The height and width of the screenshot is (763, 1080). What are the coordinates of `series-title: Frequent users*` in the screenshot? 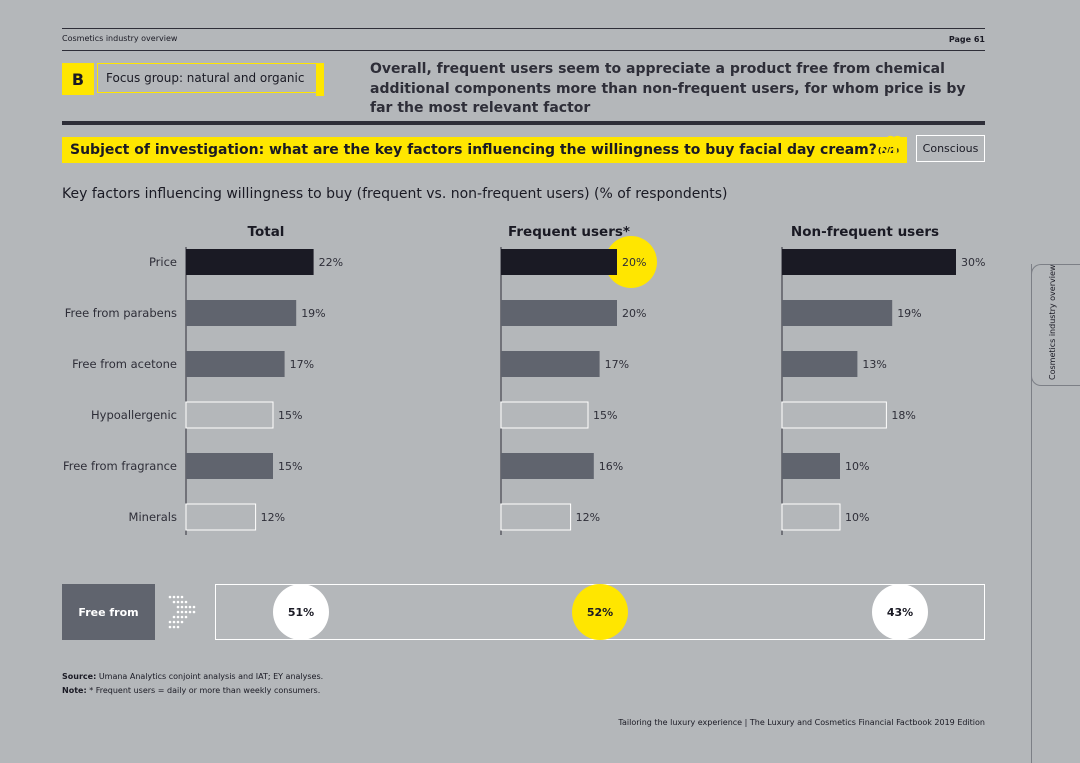 It's located at (569, 232).